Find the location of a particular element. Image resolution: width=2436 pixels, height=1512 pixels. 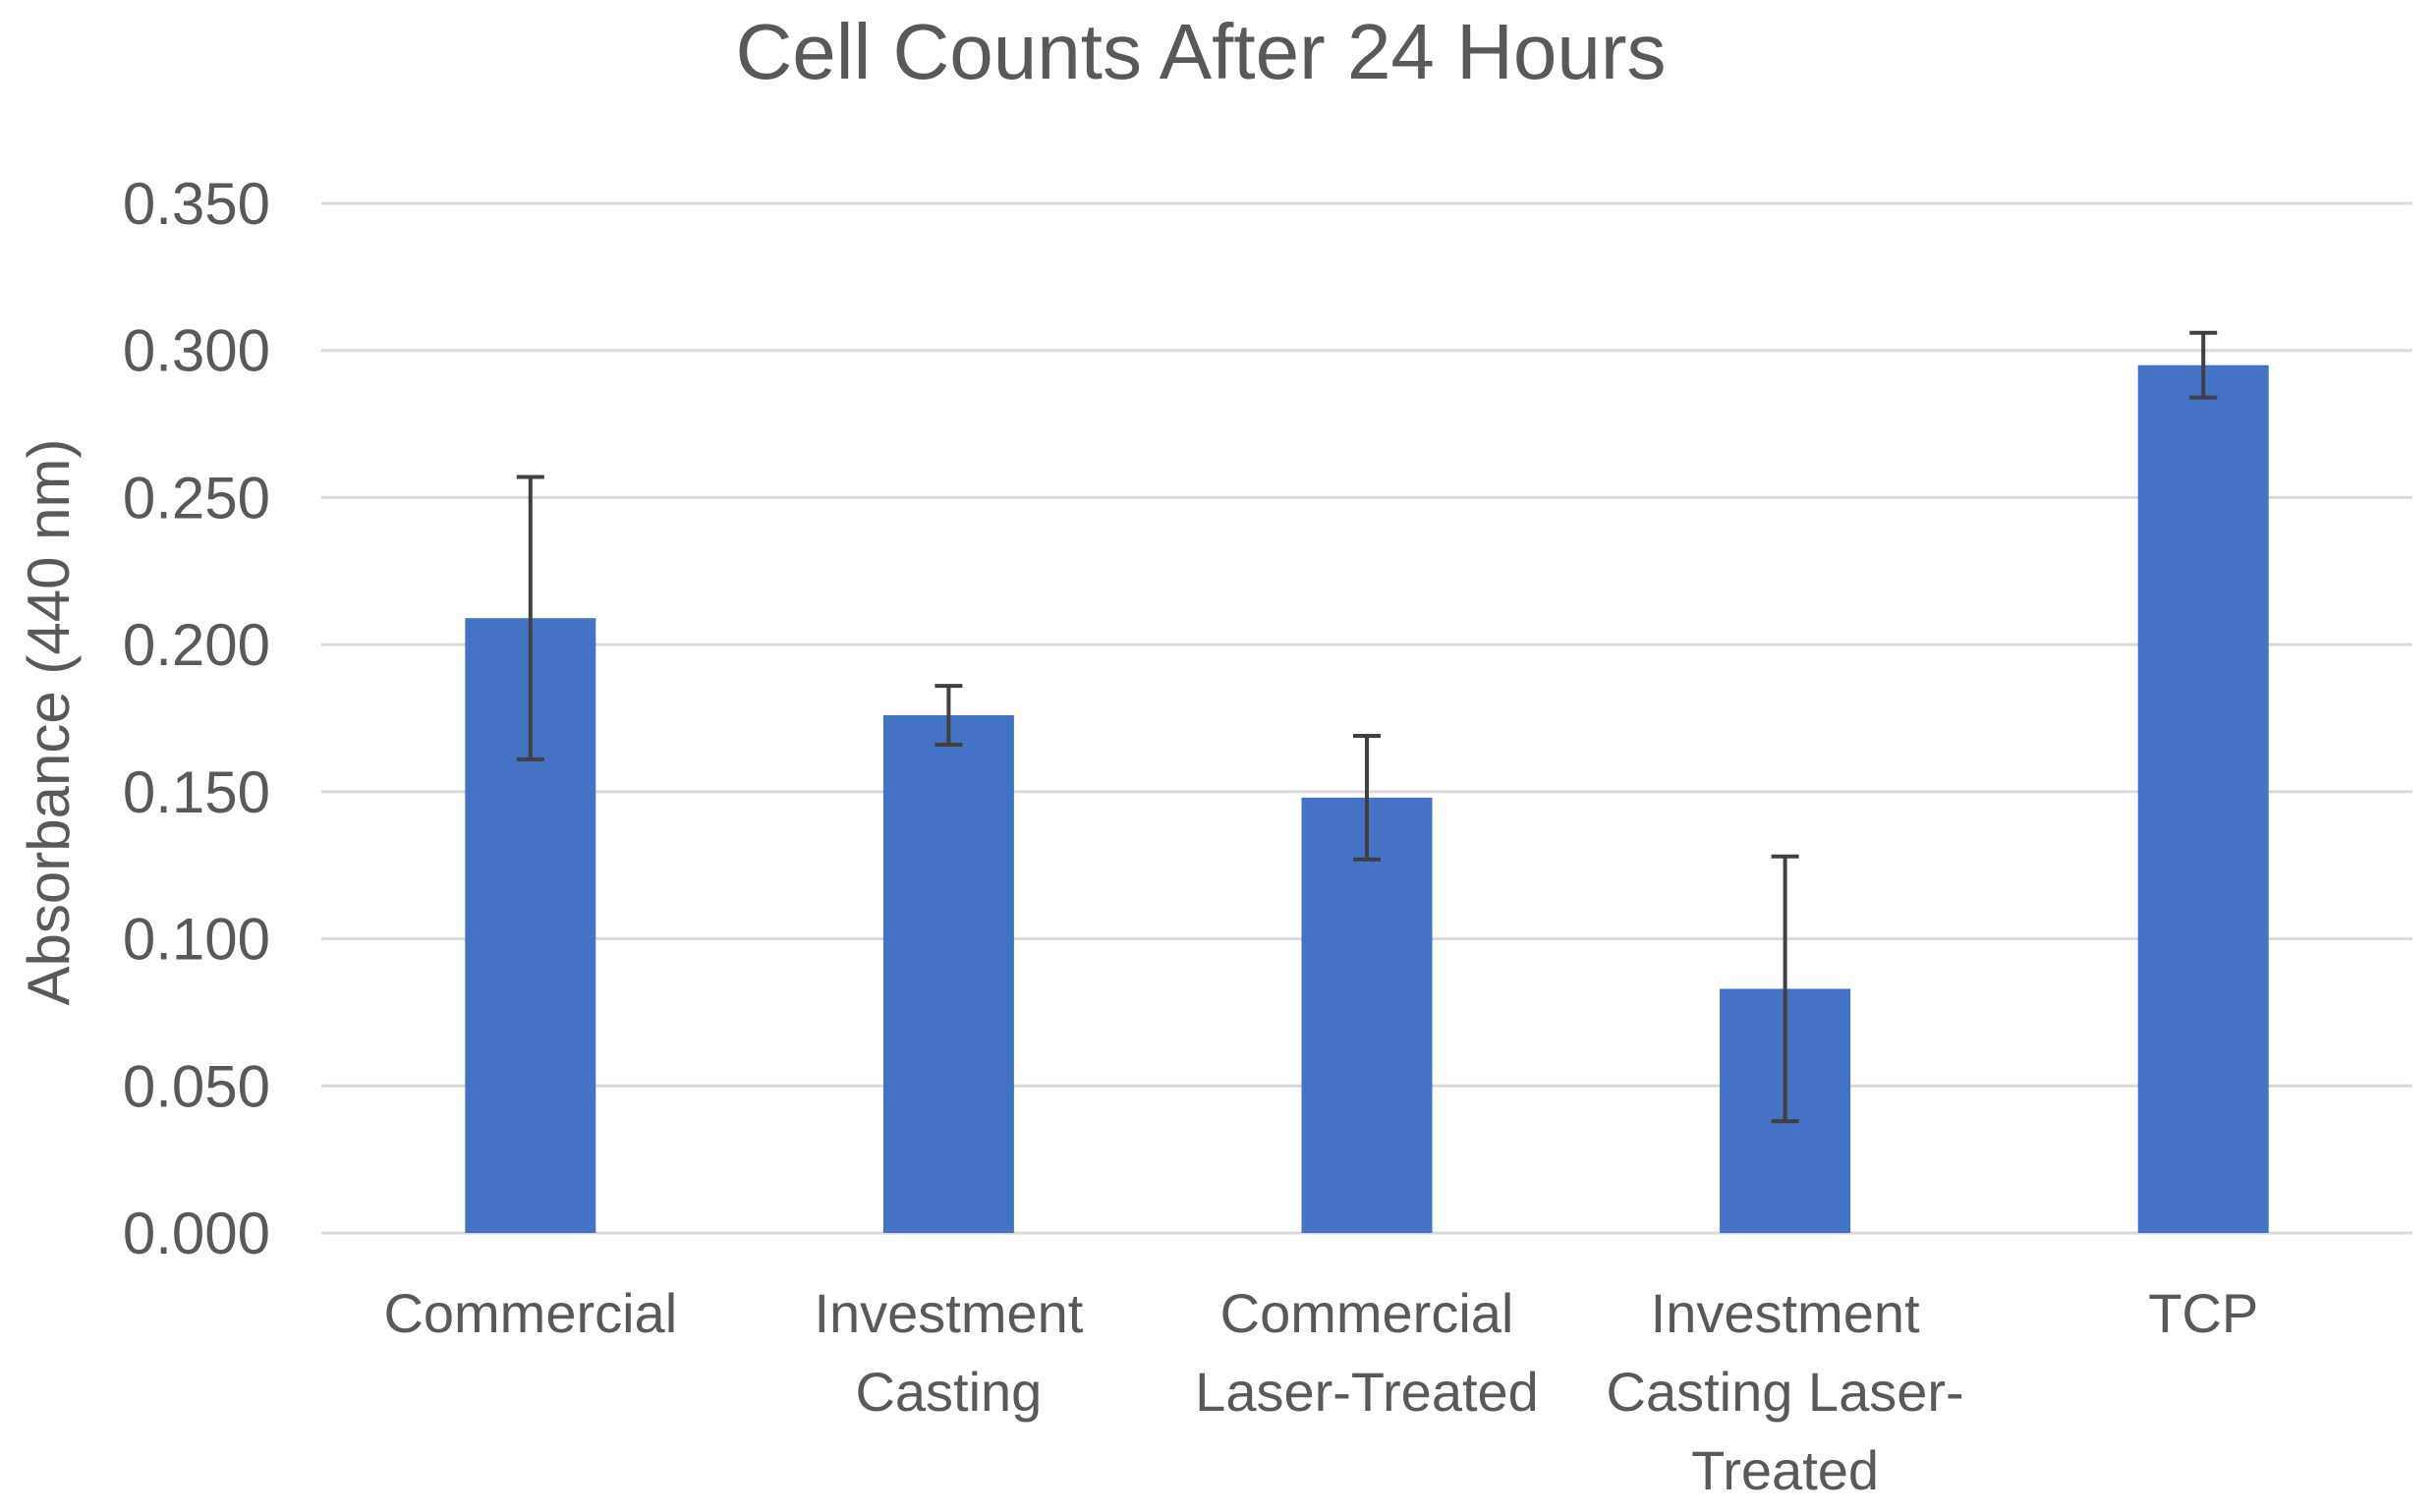

y-tick-label: 0.200 is located at coordinates (197, 645).